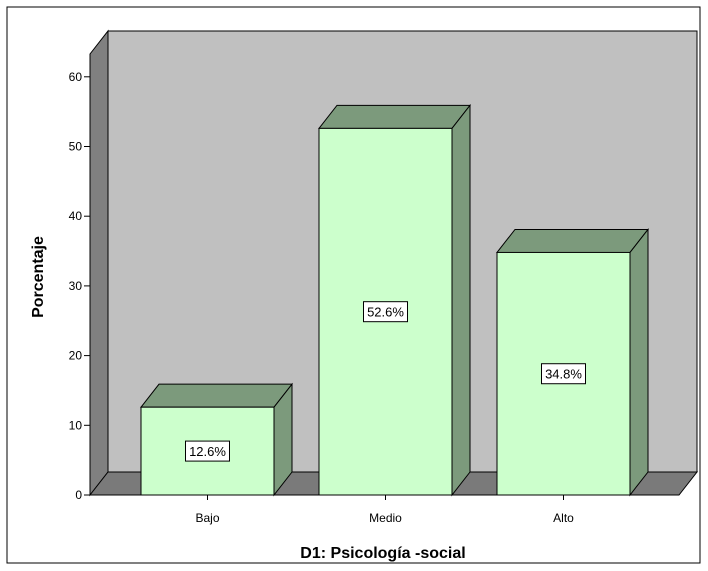 This screenshot has height=571, width=708. I want to click on x-tick-label: Alto, so click(563, 518).